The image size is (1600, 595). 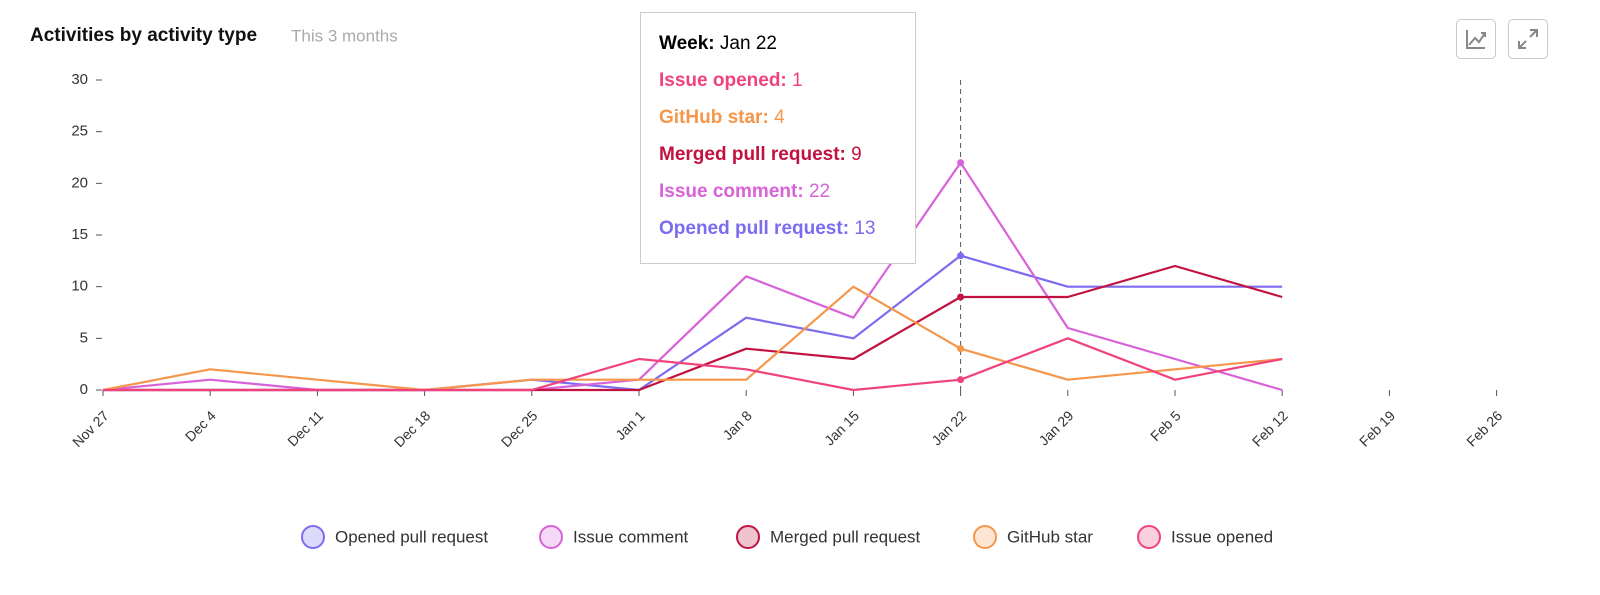 What do you see at coordinates (1050, 536) in the screenshot?
I see `legend-label: GitHub star` at bounding box center [1050, 536].